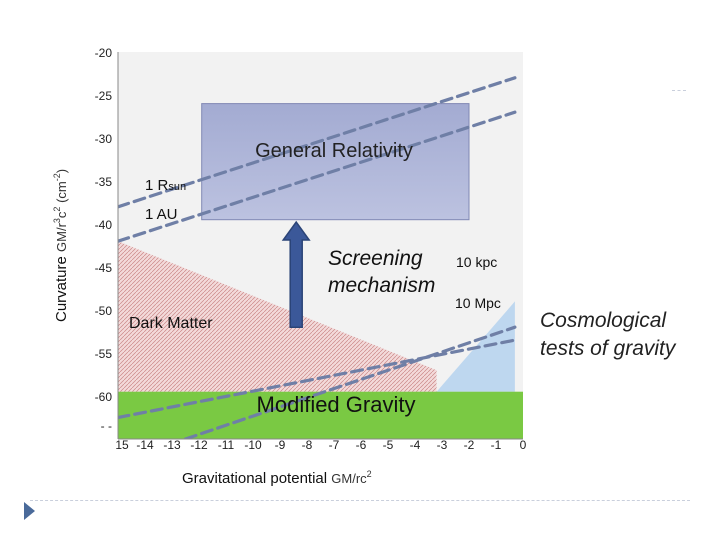 This screenshot has width=720, height=540. What do you see at coordinates (296, 274) in the screenshot?
I see `screening-arrow` at bounding box center [296, 274].